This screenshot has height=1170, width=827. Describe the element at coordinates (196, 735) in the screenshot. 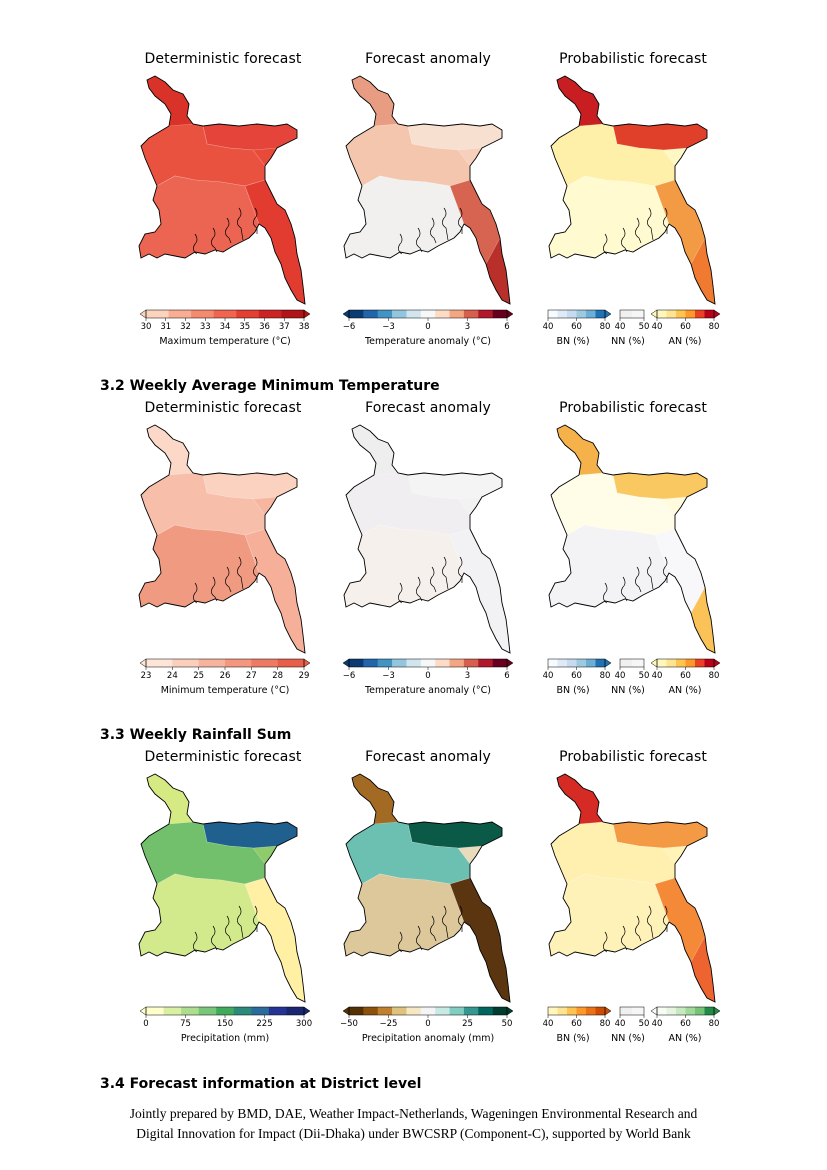

I see `section-heading-rainfall: 3.3 Weekly Rainfall Sum` at that location.